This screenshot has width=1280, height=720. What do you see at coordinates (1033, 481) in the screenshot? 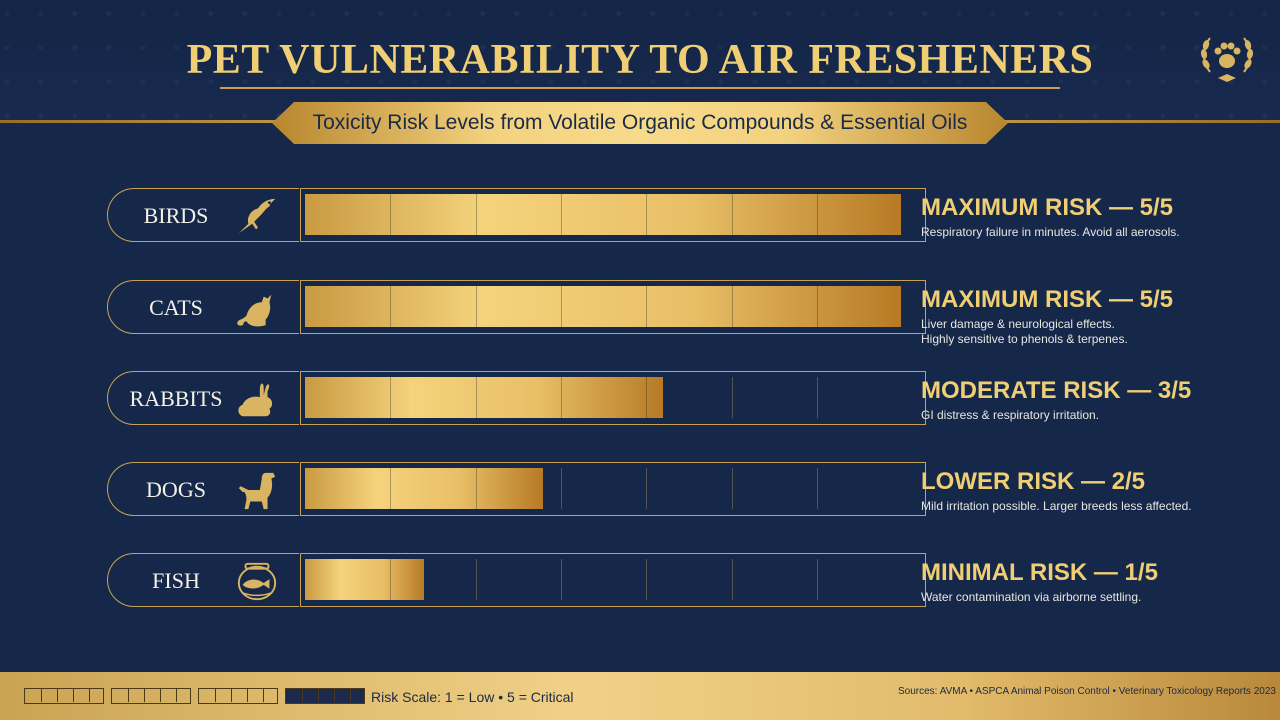
I see `risk-level-label: LOWER RISK — 2/5` at bounding box center [1033, 481].